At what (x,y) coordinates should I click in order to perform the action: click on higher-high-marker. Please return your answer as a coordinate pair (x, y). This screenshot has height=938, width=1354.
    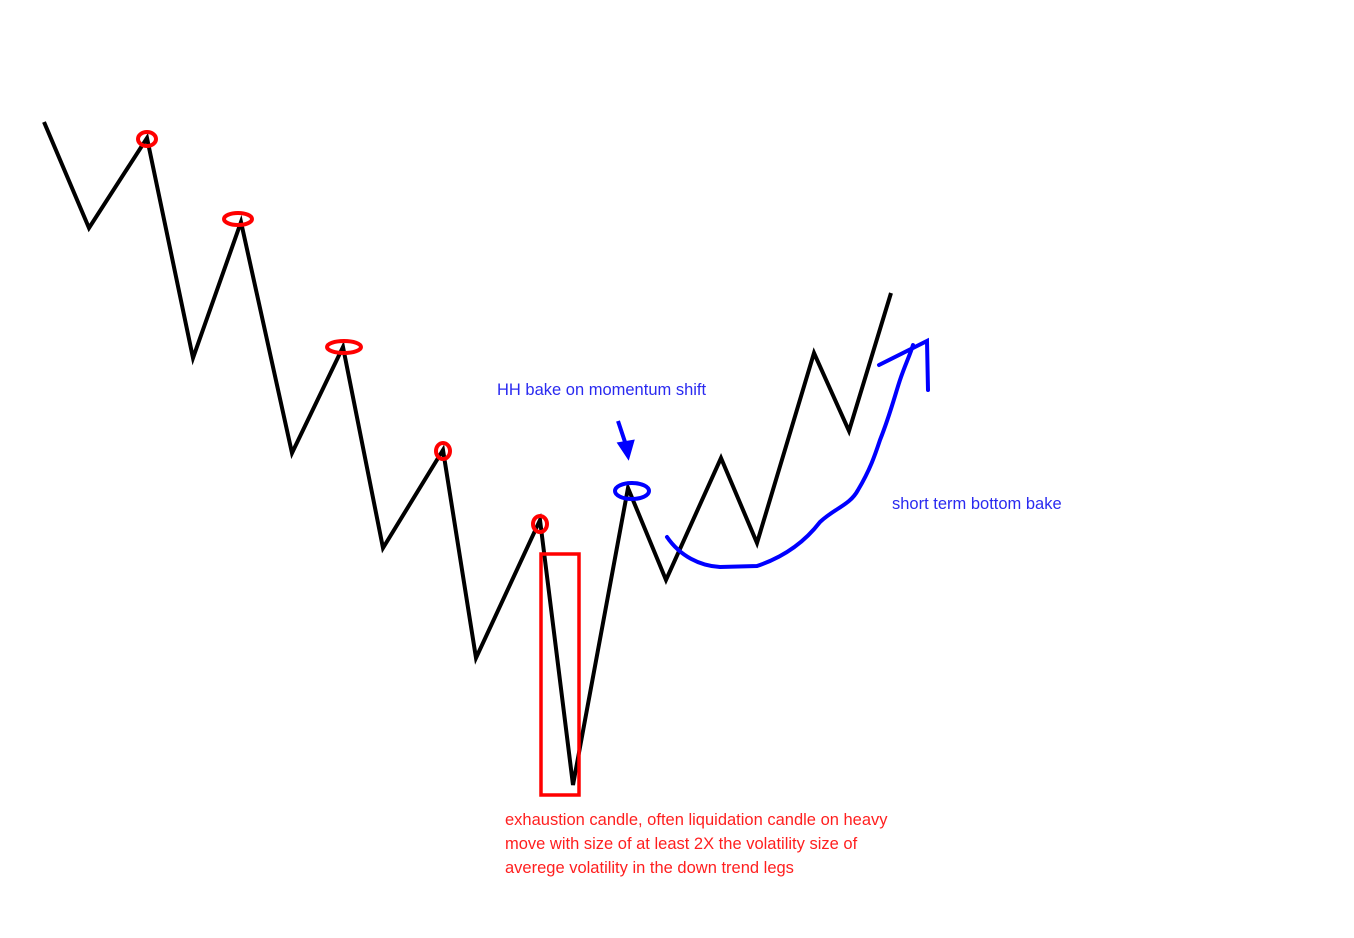
    Looking at the image, I should click on (632, 491).